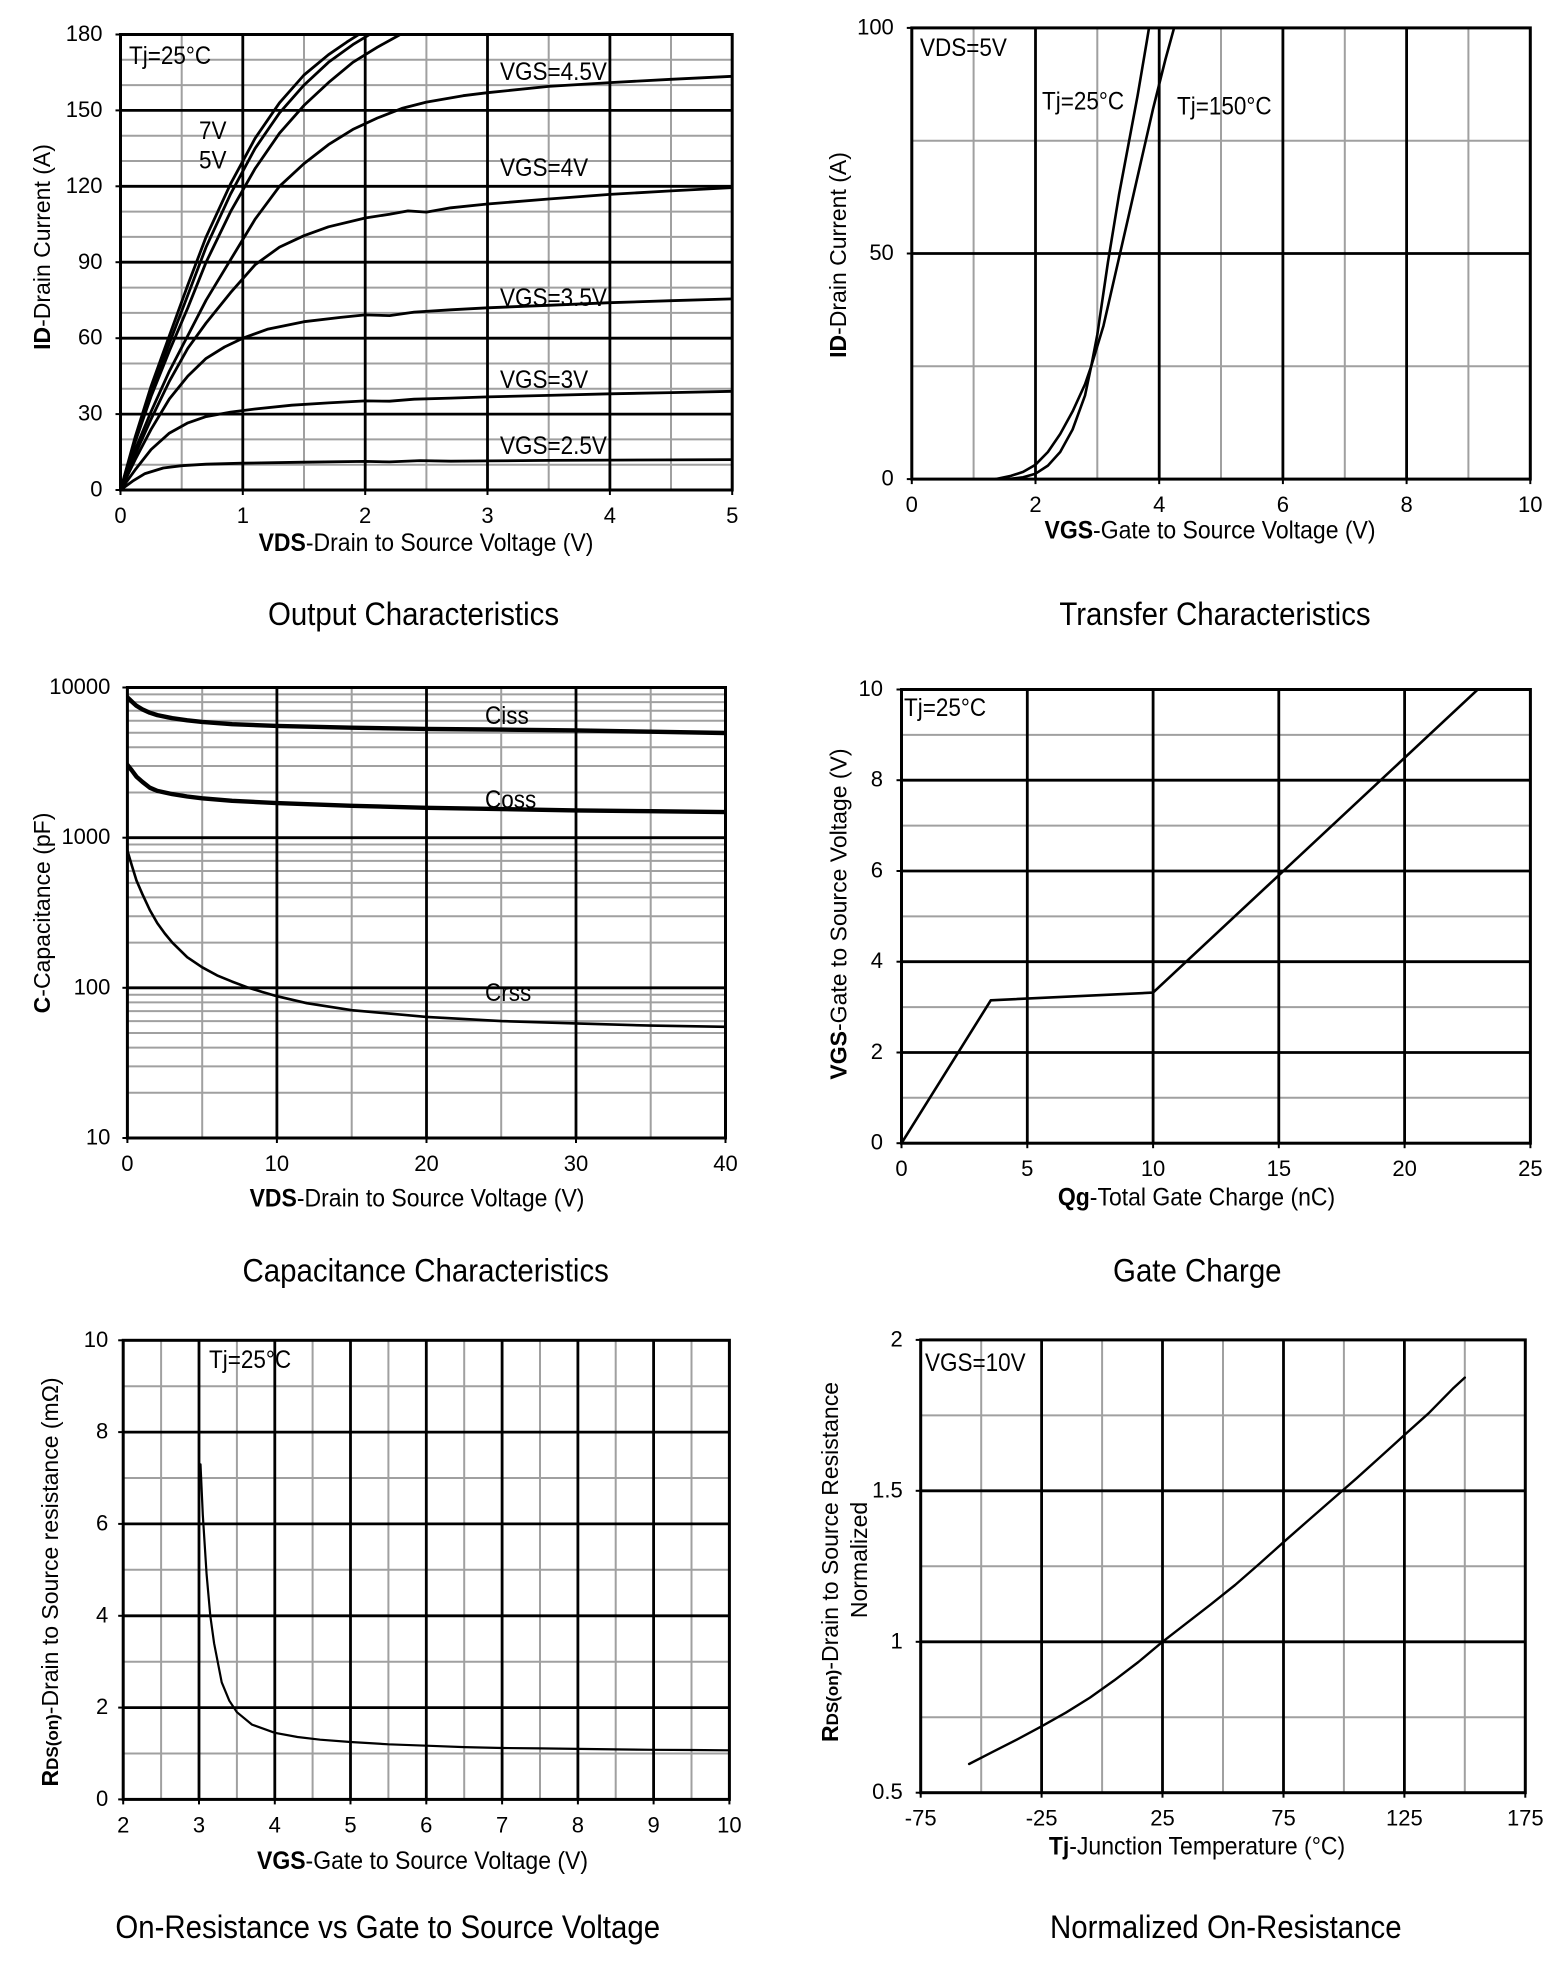  I want to click on svg-text: 10000, so click(79, 686).